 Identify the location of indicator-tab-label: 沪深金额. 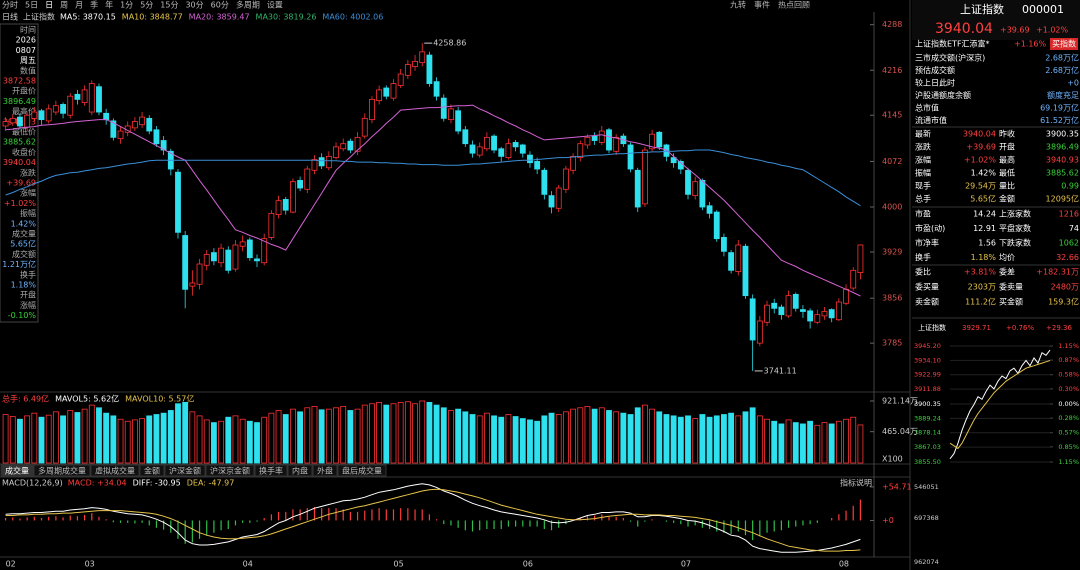
(185, 471).